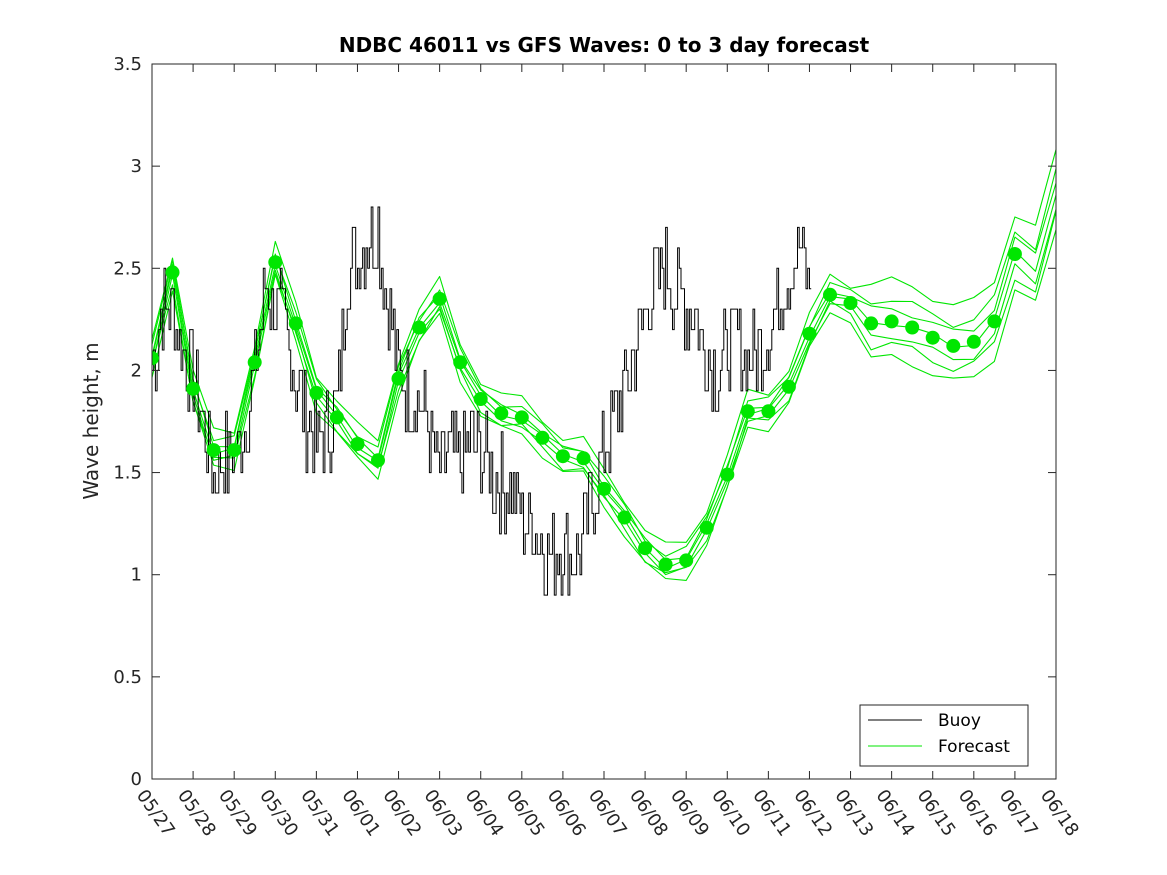  What do you see at coordinates (136, 166) in the screenshot?
I see `y-tick-label: 3` at bounding box center [136, 166].